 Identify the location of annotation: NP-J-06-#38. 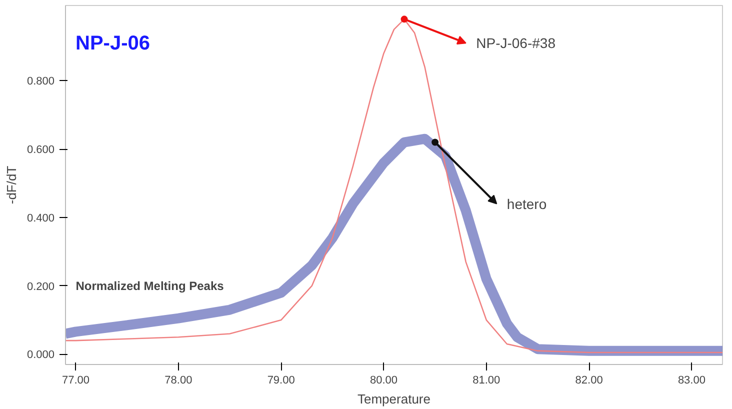
(516, 43).